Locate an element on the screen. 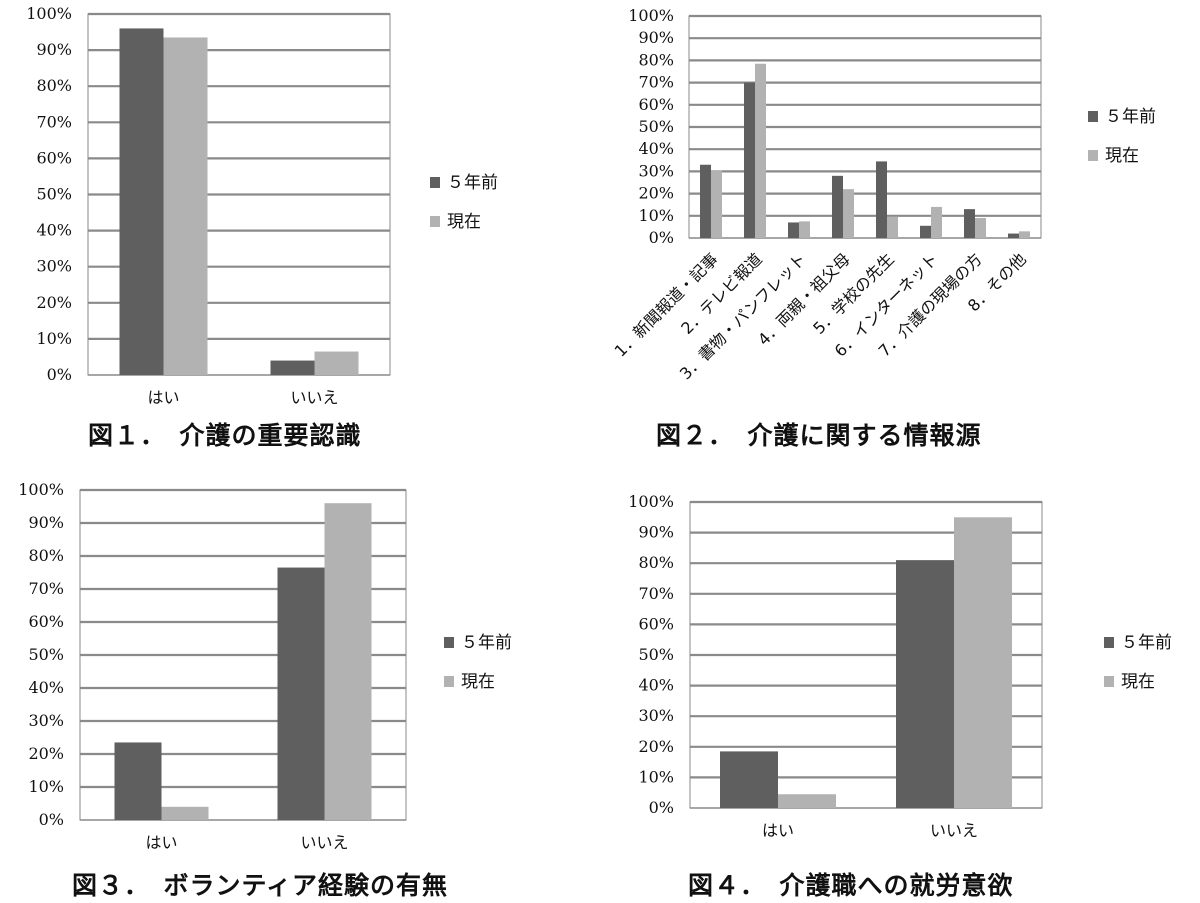 This screenshot has width=1200, height=903. chart-3-caption: 図３． ボランティア経験の有無 is located at coordinates (260, 885).